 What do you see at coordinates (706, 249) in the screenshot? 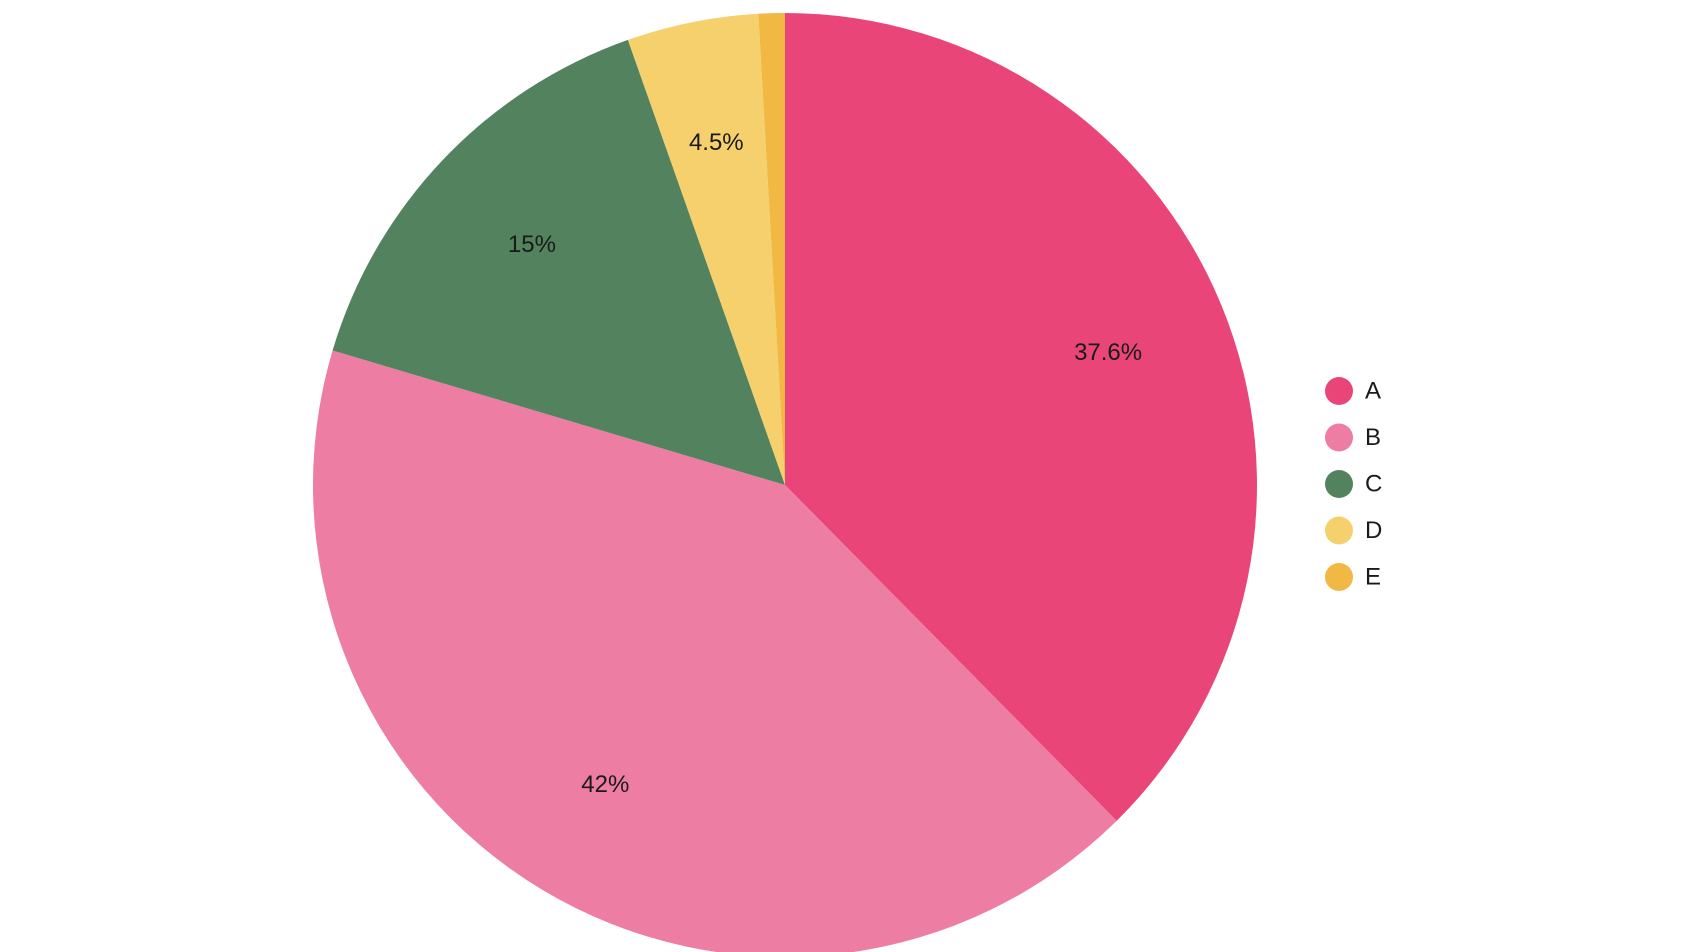
I see `pie-slice-d` at bounding box center [706, 249].